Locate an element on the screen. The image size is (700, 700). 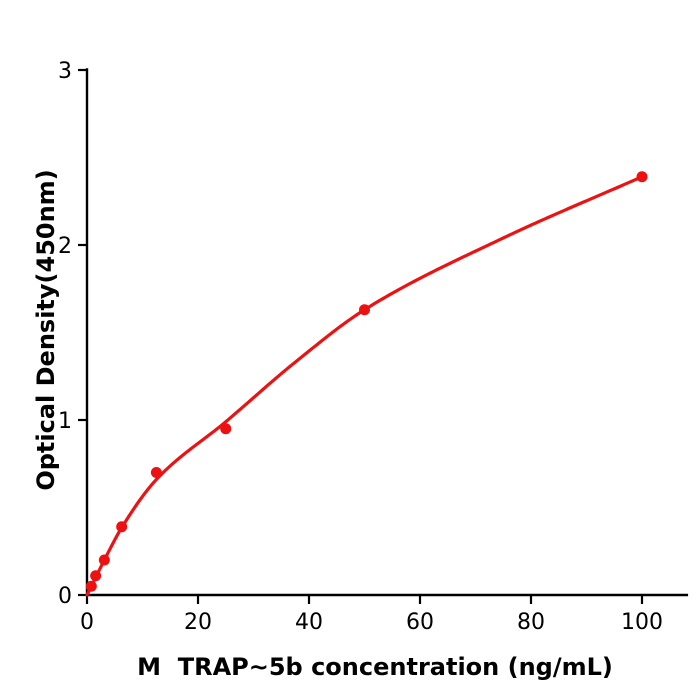
x-tick-label: 40 is located at coordinates (309, 622).